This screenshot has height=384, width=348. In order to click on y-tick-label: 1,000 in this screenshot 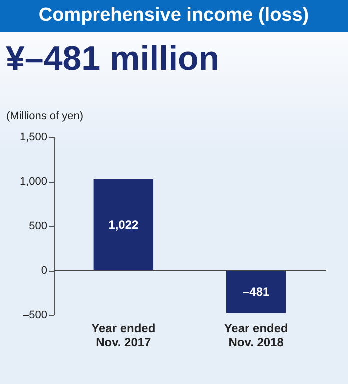, I will do `click(34, 182)`.